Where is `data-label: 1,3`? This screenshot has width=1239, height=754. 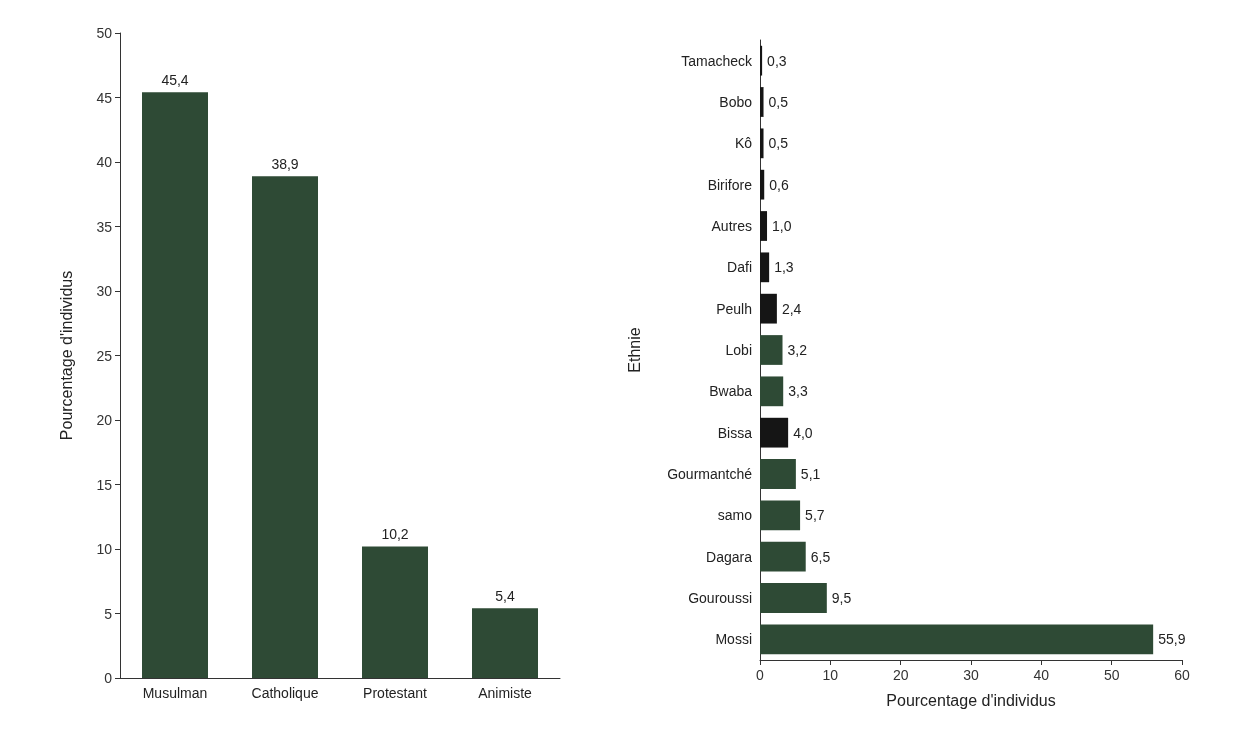
data-label: 1,3 is located at coordinates (784, 267).